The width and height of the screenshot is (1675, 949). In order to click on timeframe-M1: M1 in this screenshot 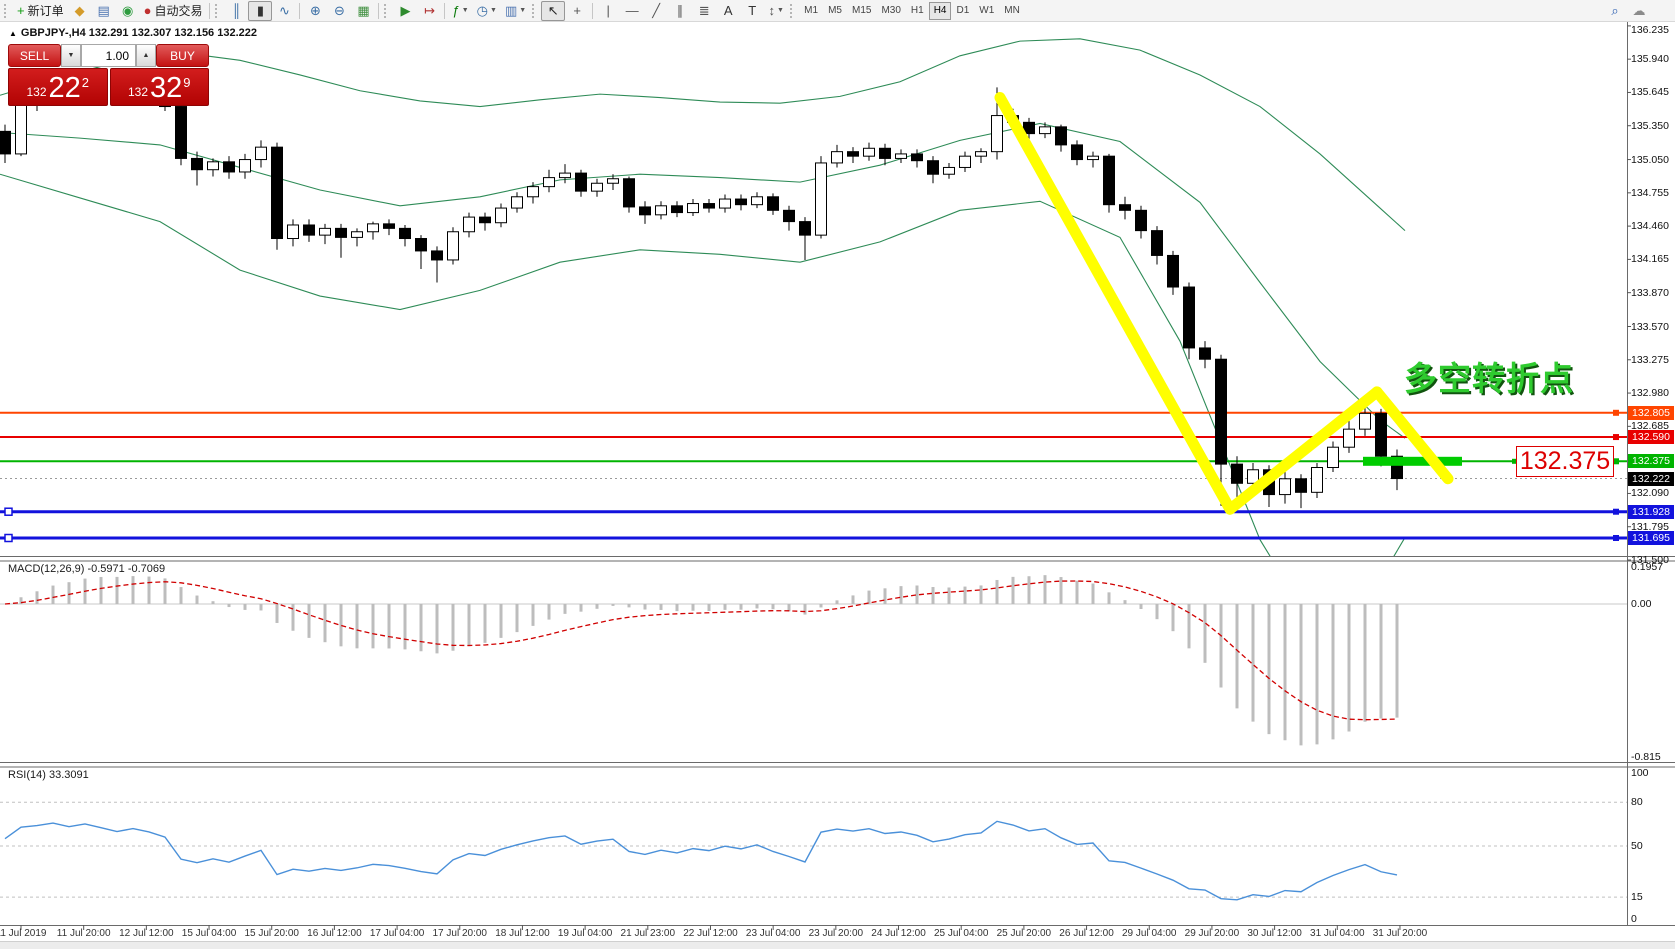, I will do `click(811, 10)`.